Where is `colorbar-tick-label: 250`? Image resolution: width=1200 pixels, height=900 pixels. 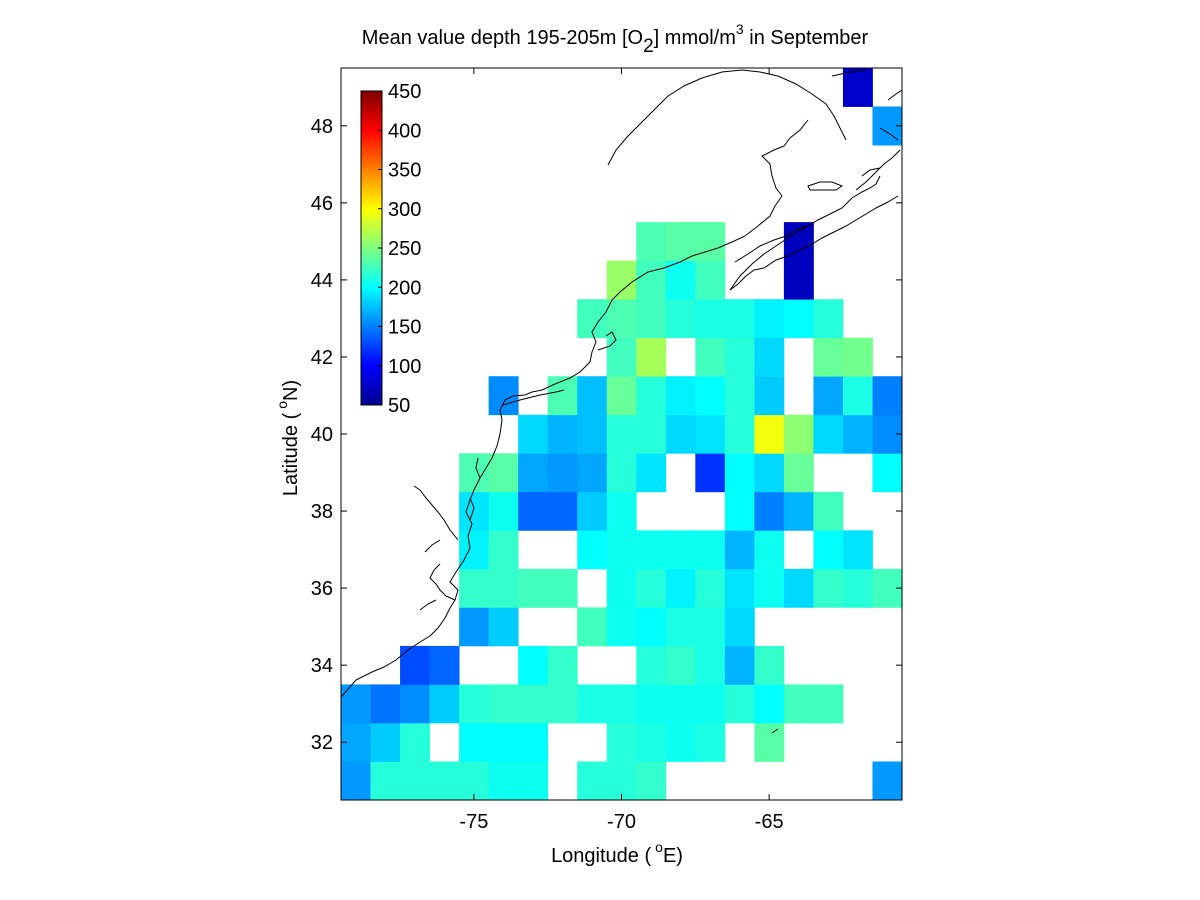 colorbar-tick-label: 250 is located at coordinates (404, 249).